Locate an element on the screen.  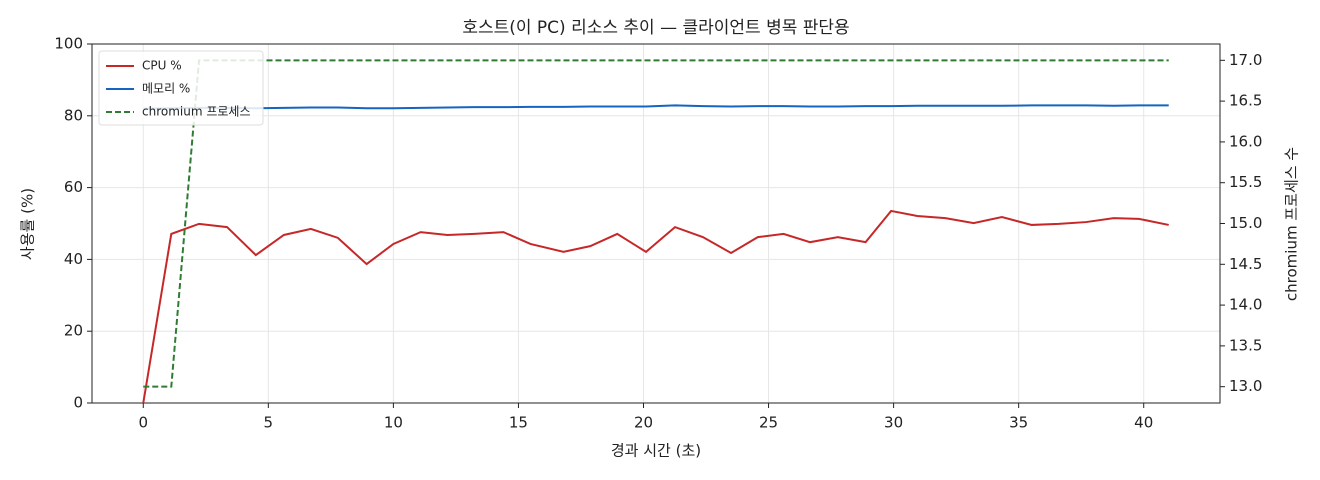
y2-tick-label: 16.0 is located at coordinates (1245, 141).